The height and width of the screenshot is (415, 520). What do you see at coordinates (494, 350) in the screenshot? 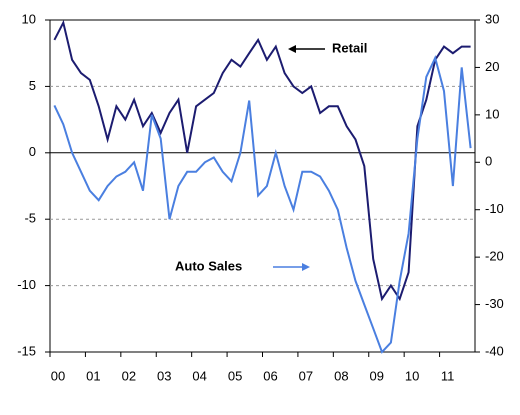
I see `y2-tick-label: -40` at bounding box center [494, 350].